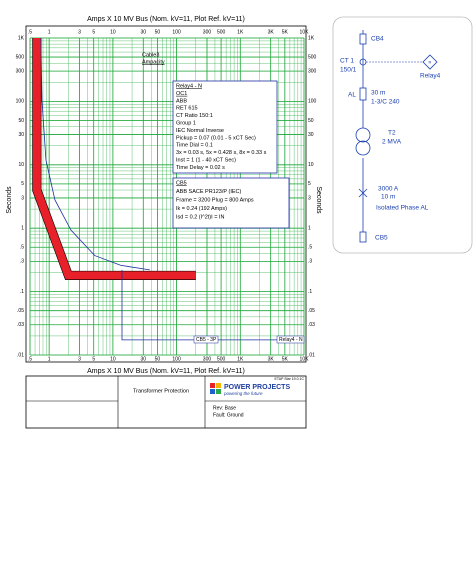  I want to click on y-tick-label: .05, so click(311, 311).